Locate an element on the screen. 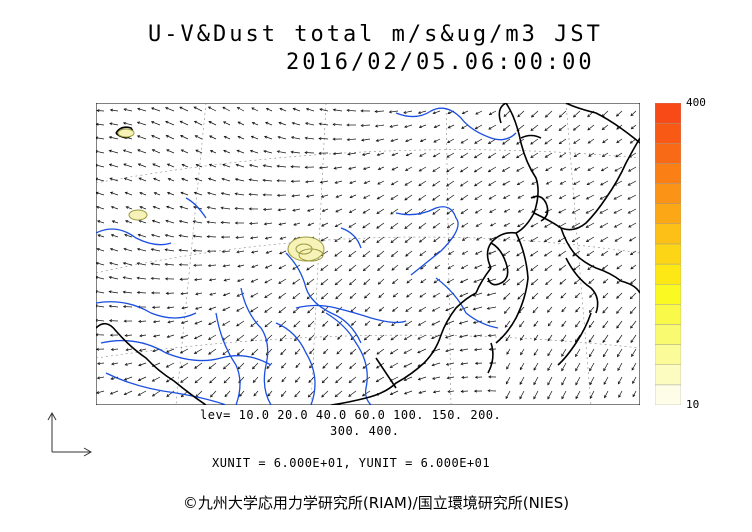 This screenshot has height=532, width=752. dust-contours is located at coordinates (221, 195).